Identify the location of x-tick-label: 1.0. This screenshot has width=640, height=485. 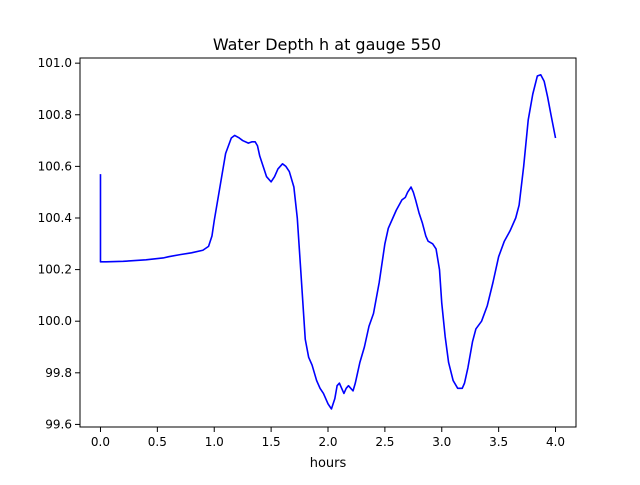
(214, 442).